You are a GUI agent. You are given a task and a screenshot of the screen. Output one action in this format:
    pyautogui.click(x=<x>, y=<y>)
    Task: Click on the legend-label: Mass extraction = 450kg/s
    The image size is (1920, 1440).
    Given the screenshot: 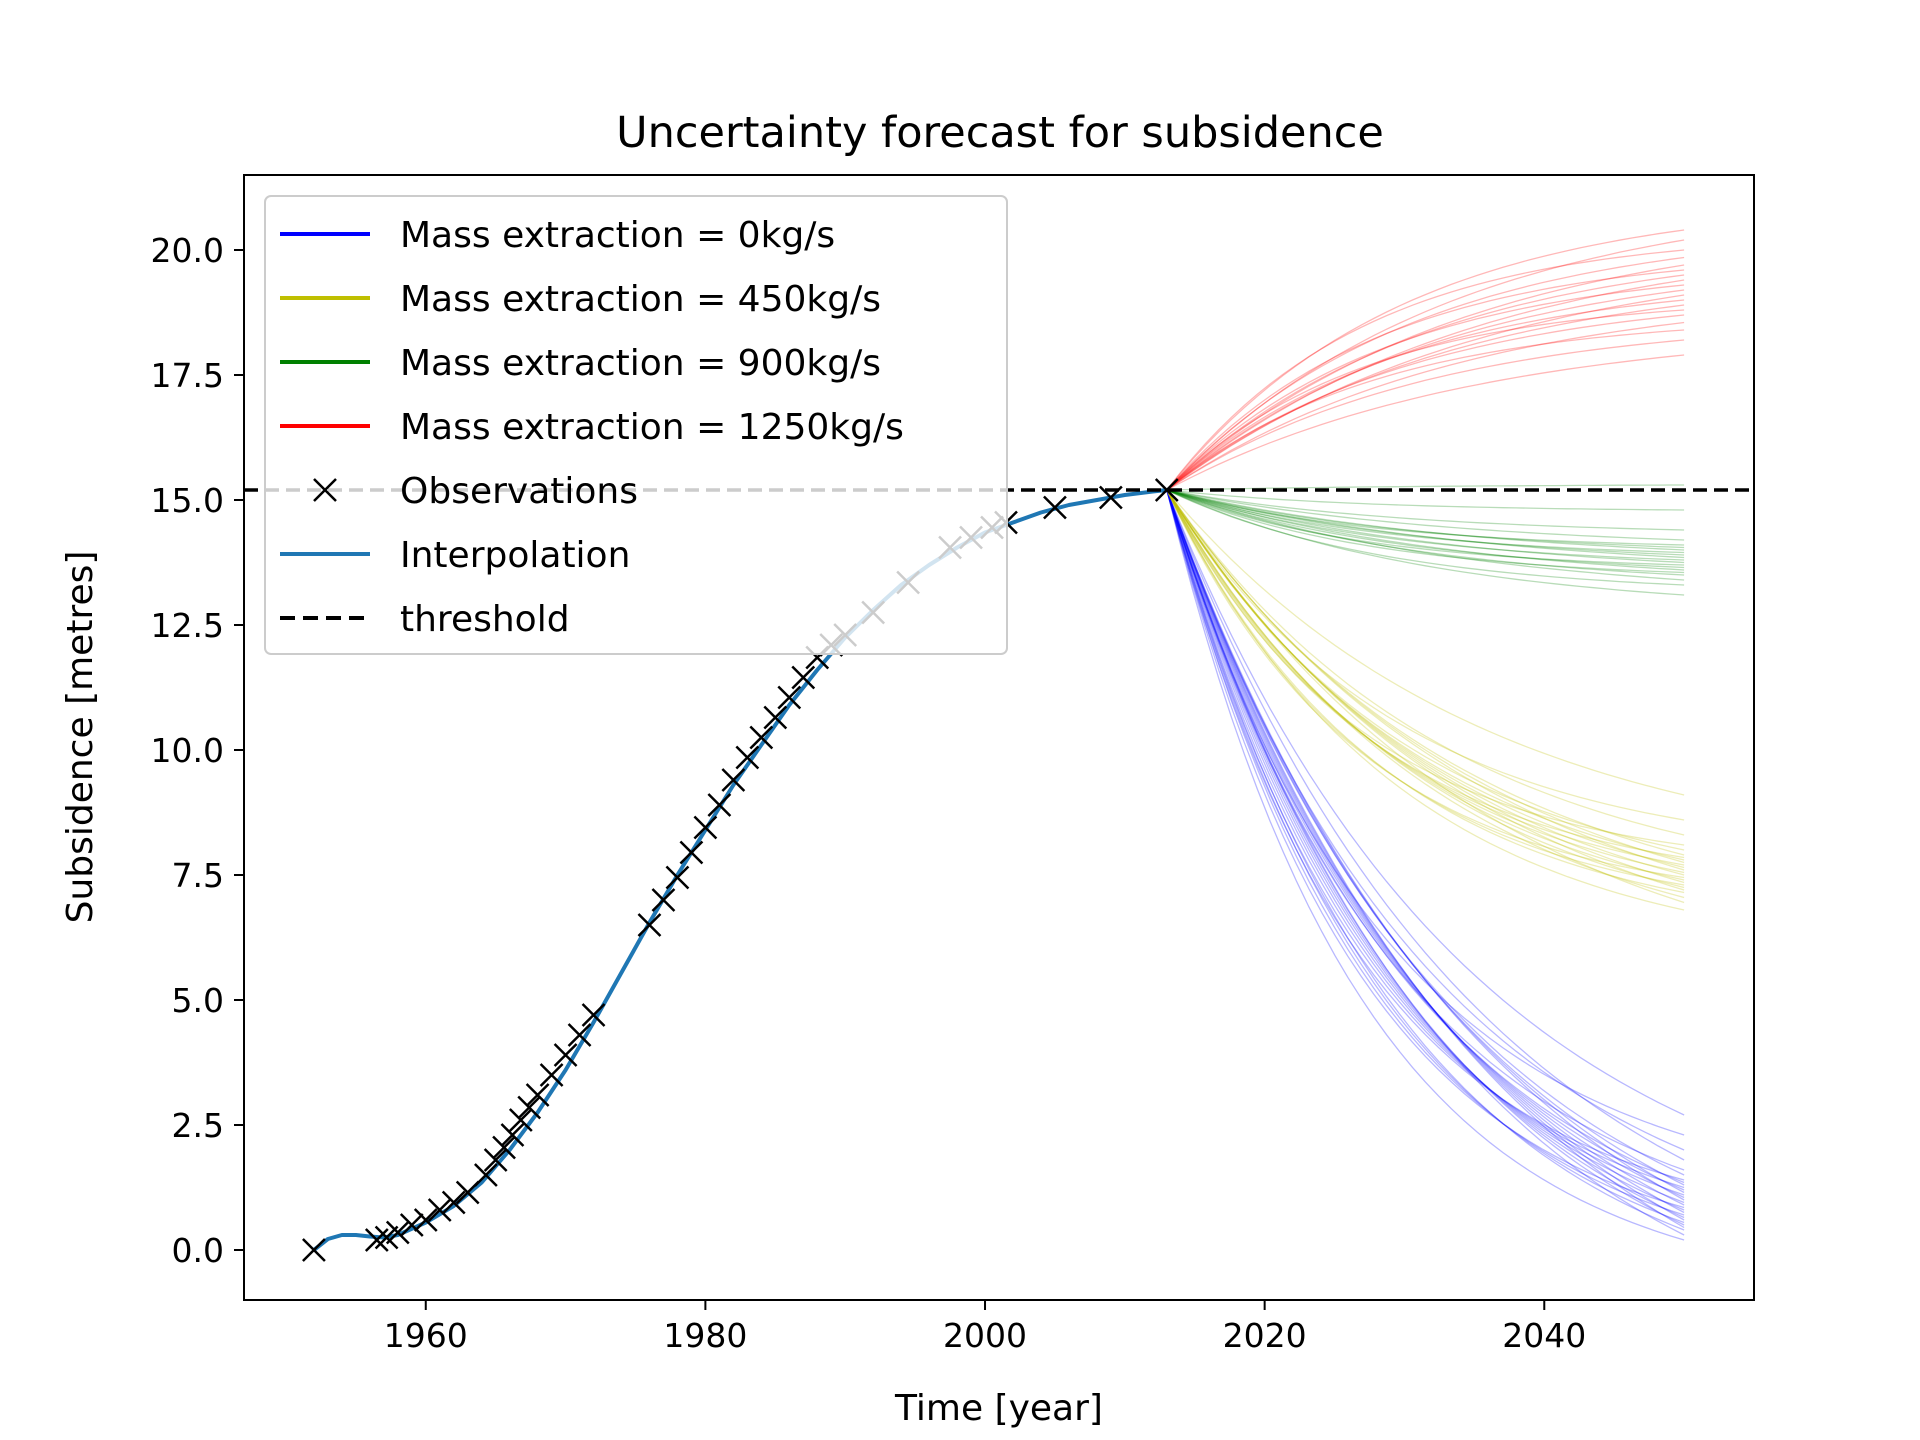 What is the action you would take?
    pyautogui.click(x=640, y=299)
    